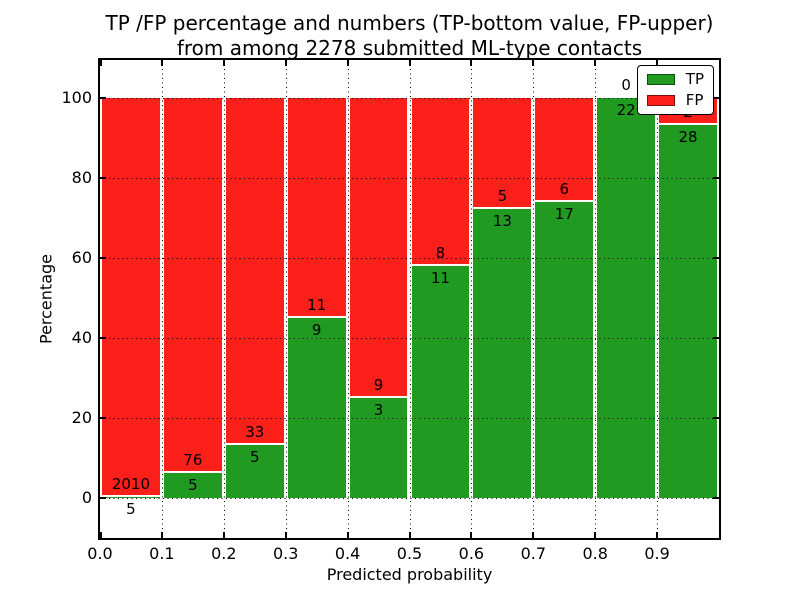 Image resolution: width=800 pixels, height=600 pixels. I want to click on x-tick-label: 0.2, so click(224, 553).